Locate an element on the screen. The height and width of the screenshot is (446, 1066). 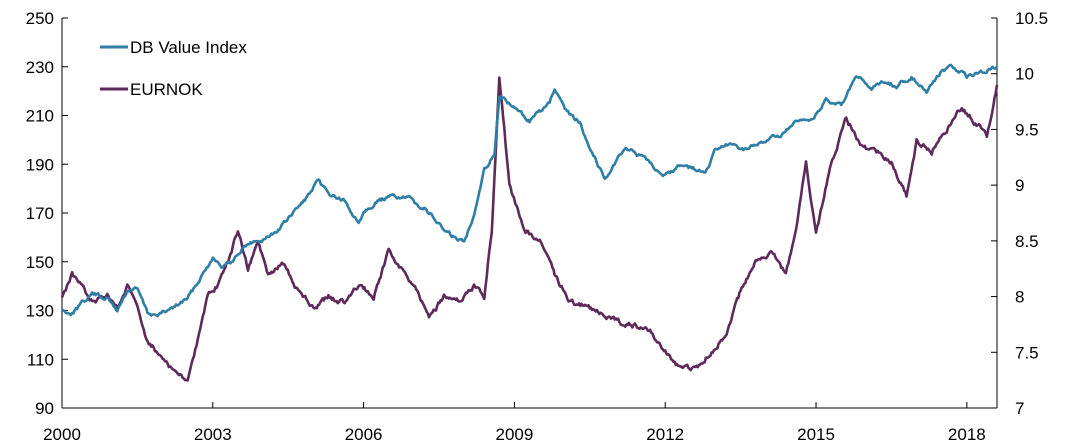
left-y-ticks: 90 110 130 150 170 190 210 230 250 is located at coordinates (47, 213).